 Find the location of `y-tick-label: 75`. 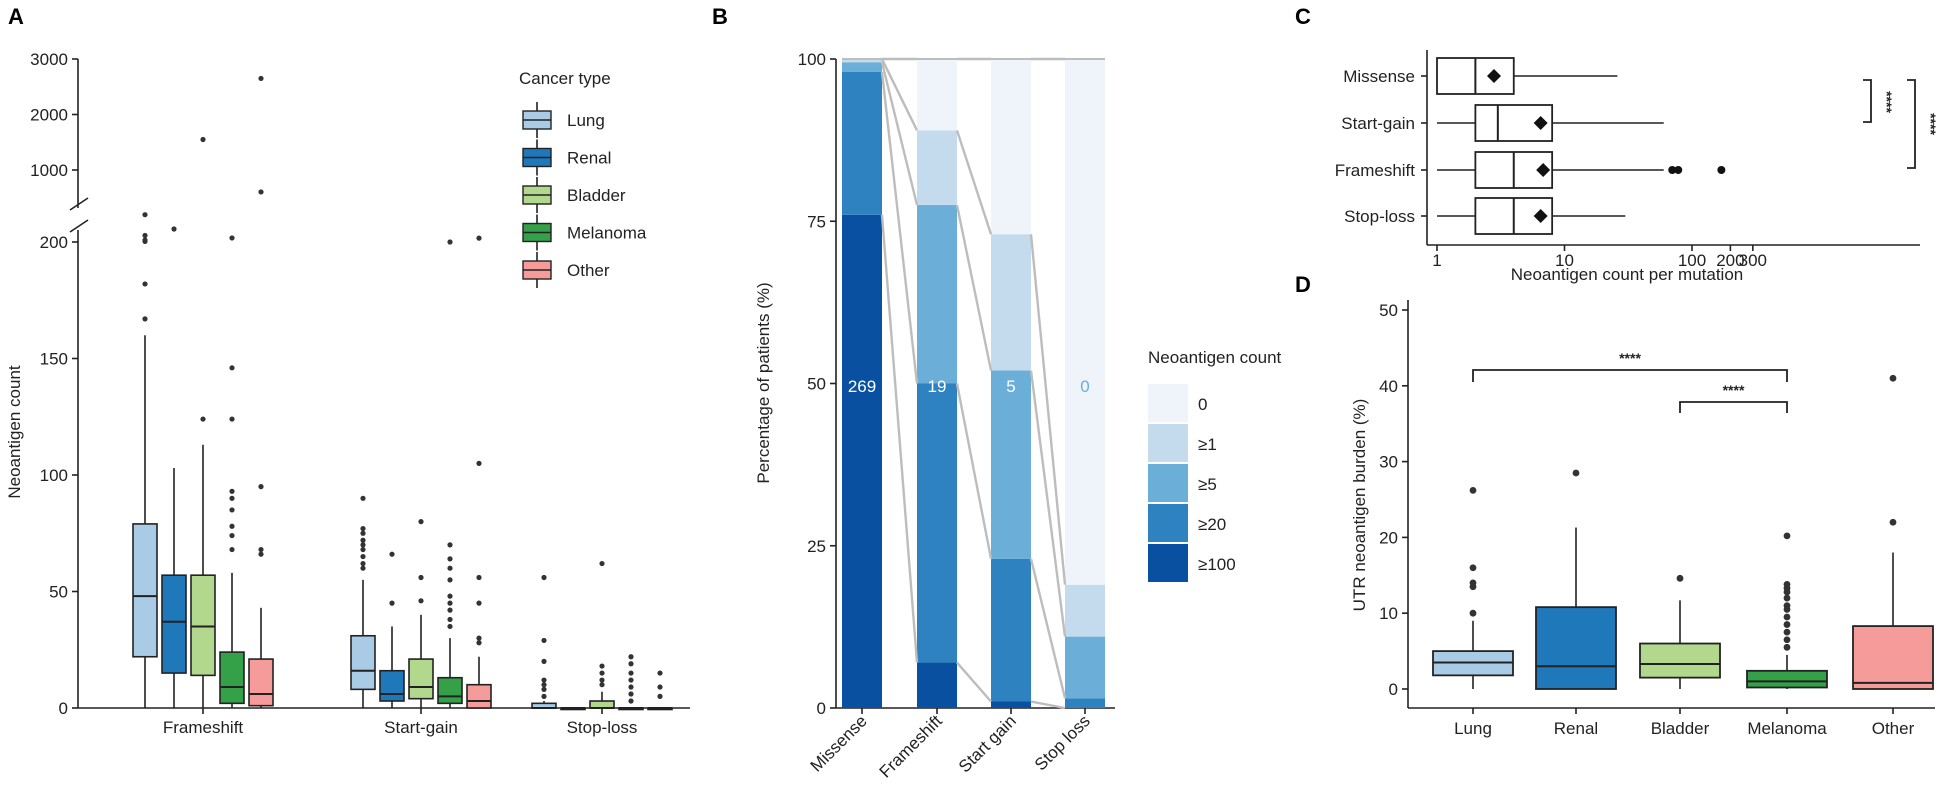

y-tick-label: 75 is located at coordinates (816, 221).